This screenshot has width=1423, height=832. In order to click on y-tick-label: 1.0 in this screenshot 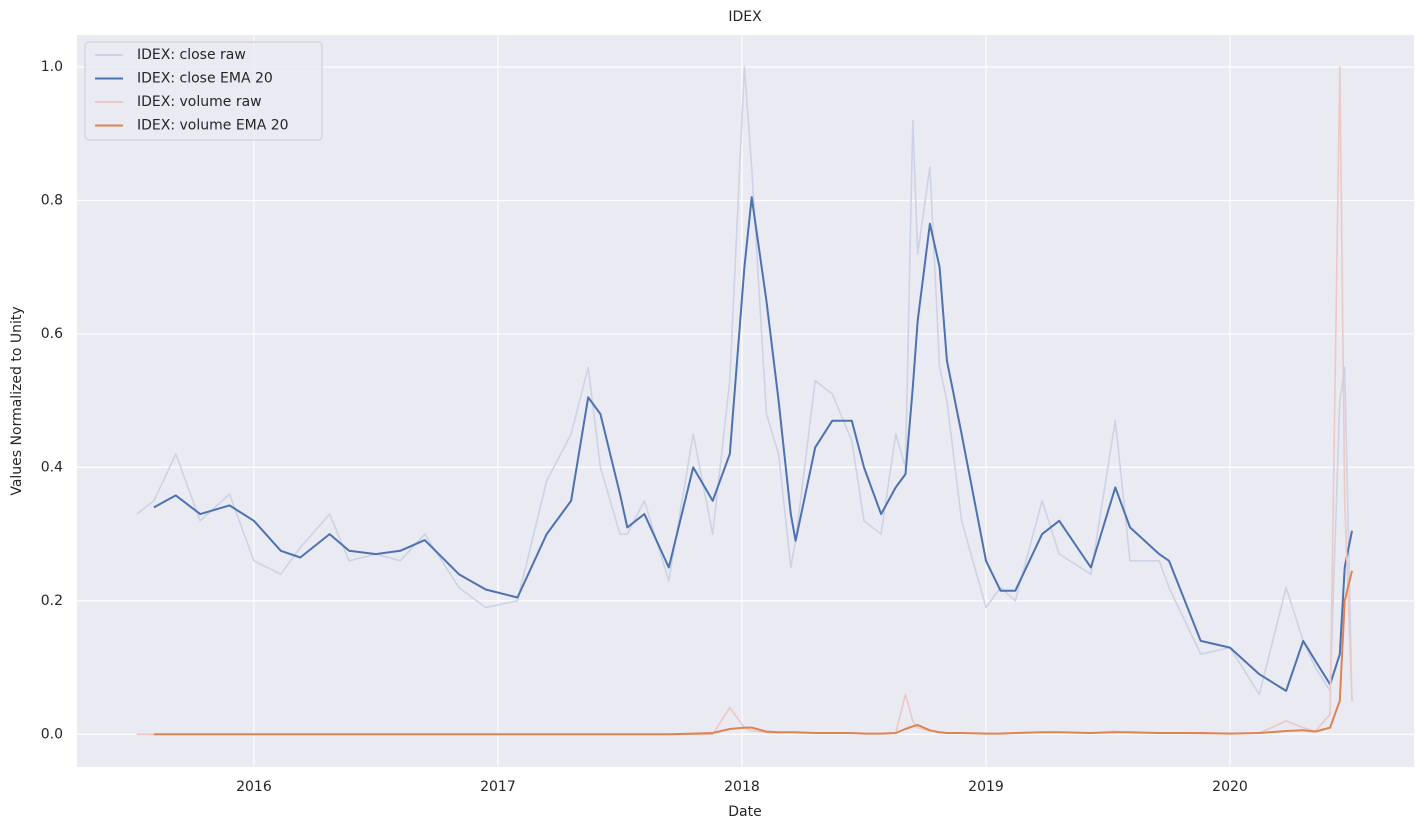, I will do `click(52, 67)`.